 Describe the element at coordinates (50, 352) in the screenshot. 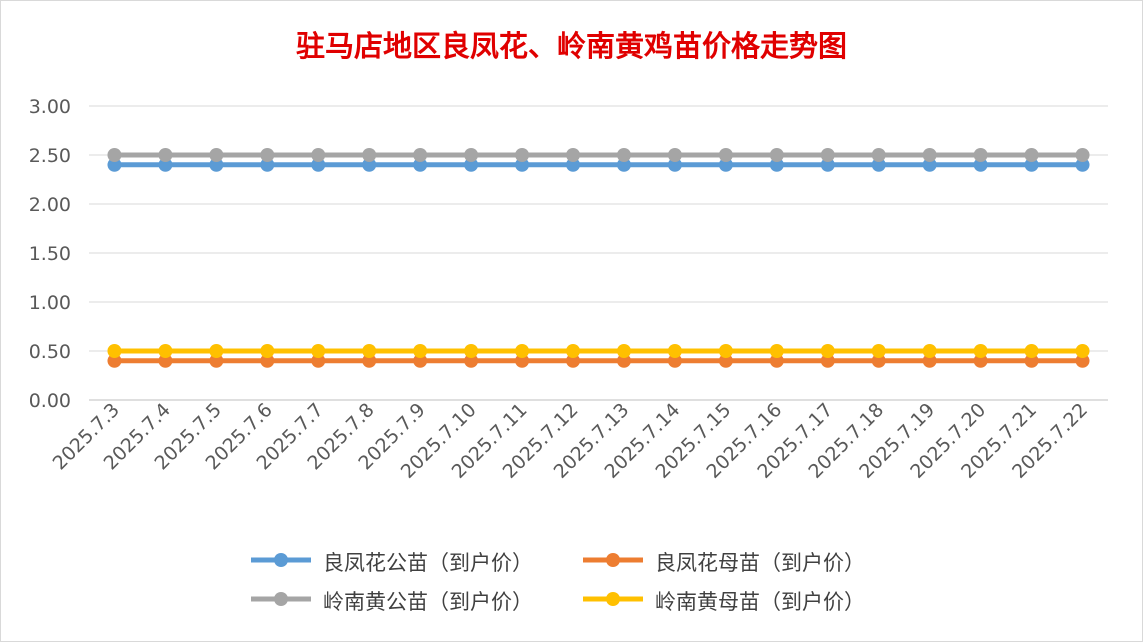

I see `y-tick-label: 0.50` at that location.